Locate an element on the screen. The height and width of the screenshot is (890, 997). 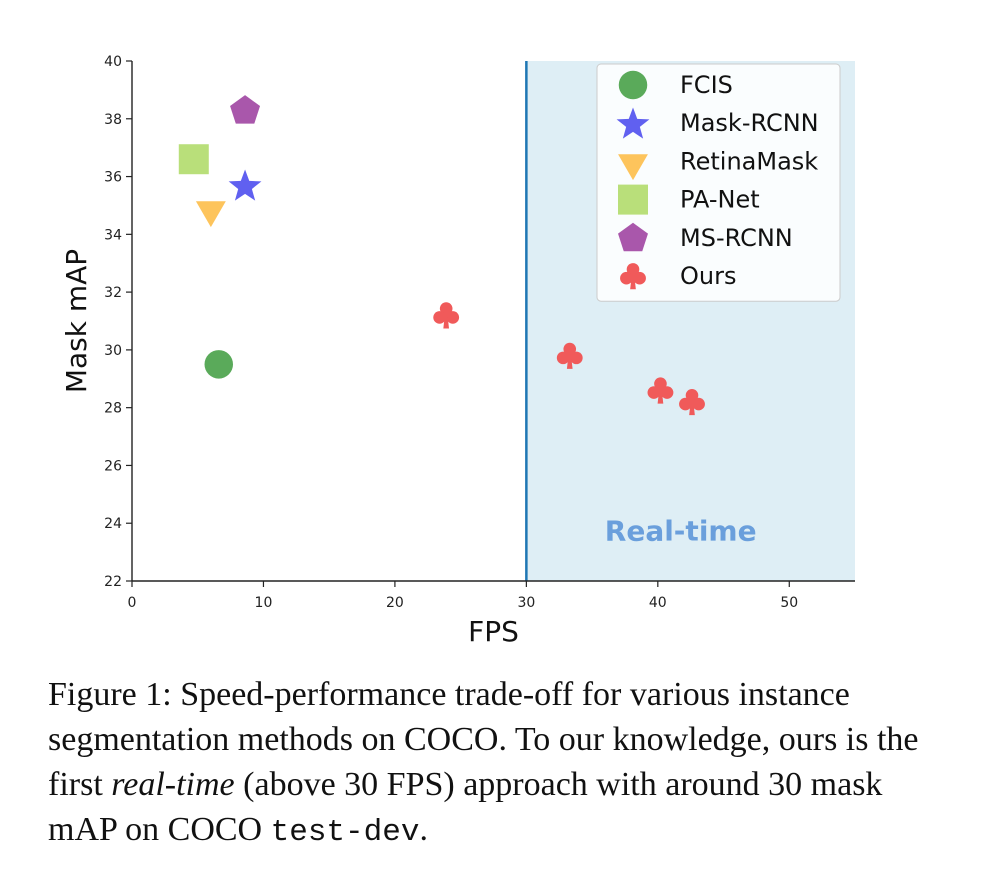
caption-italic: real-time is located at coordinates (173, 784).